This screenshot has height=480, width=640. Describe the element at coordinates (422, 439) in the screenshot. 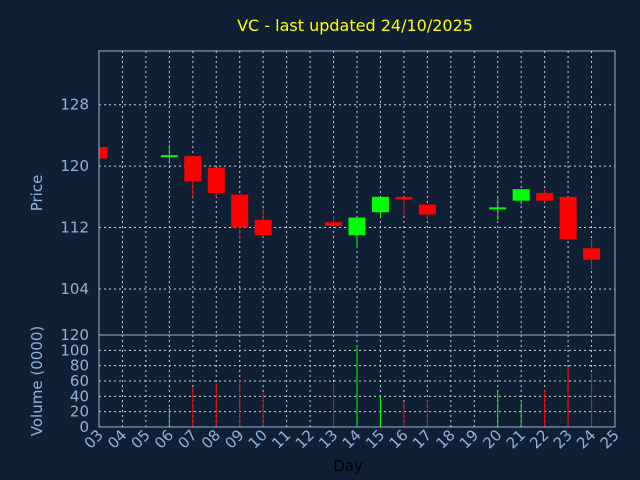

I see `x-tick: 17` at that location.